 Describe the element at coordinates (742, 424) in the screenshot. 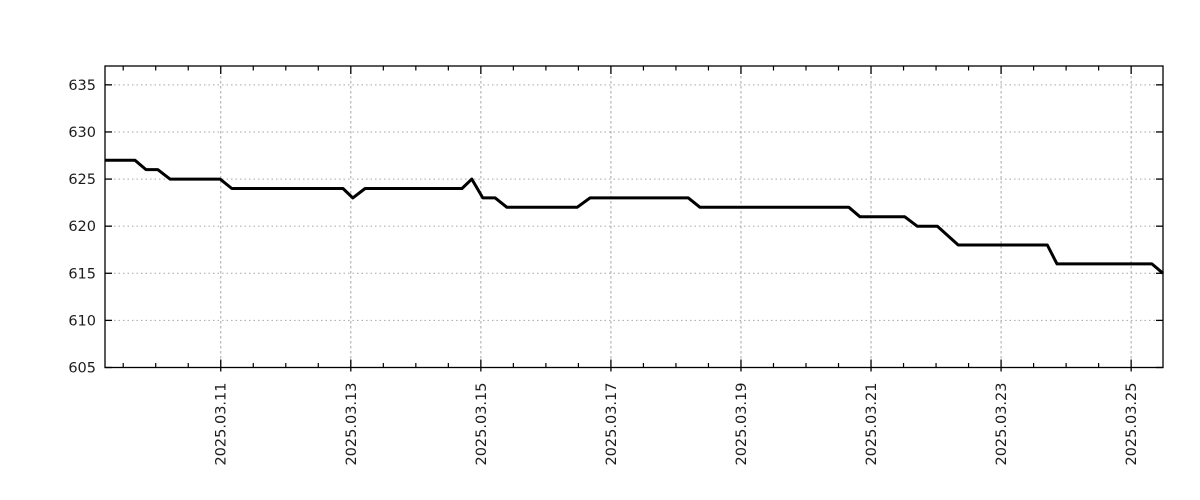

I see `x-tick-label: 2025.03.19` at that location.